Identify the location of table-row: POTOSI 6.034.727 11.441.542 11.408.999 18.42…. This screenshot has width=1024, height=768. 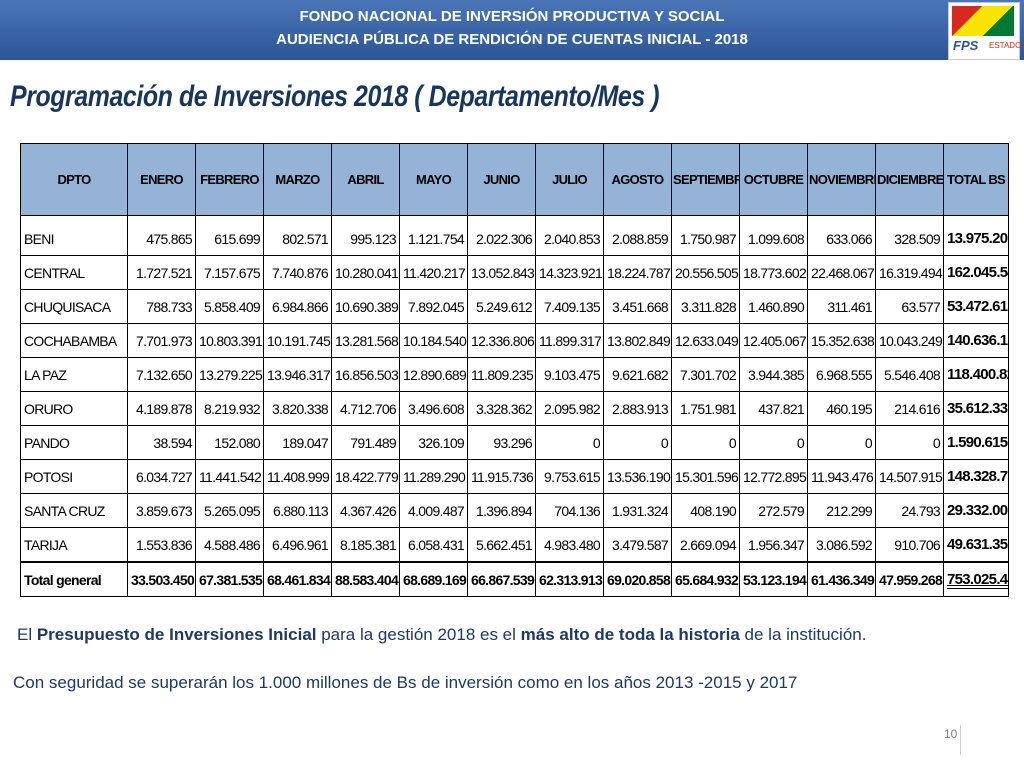
(514, 476).